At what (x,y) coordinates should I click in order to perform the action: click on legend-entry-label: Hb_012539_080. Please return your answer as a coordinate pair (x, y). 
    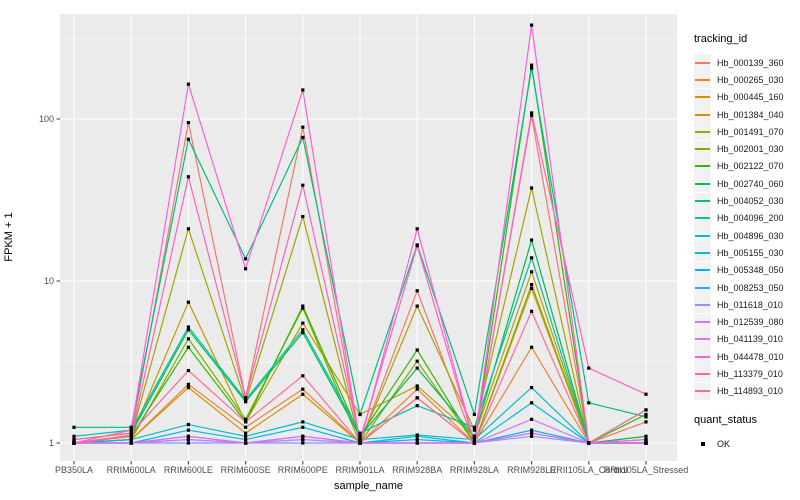
    Looking at the image, I should click on (750, 322).